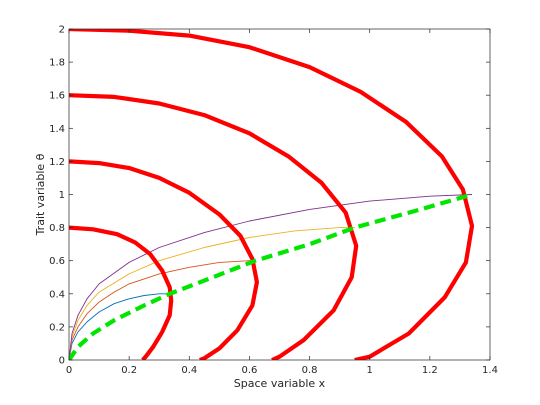 This screenshot has width=540, height=405. Describe the element at coordinates (69, 370) in the screenshot. I see `x-tick-label: 0` at that location.